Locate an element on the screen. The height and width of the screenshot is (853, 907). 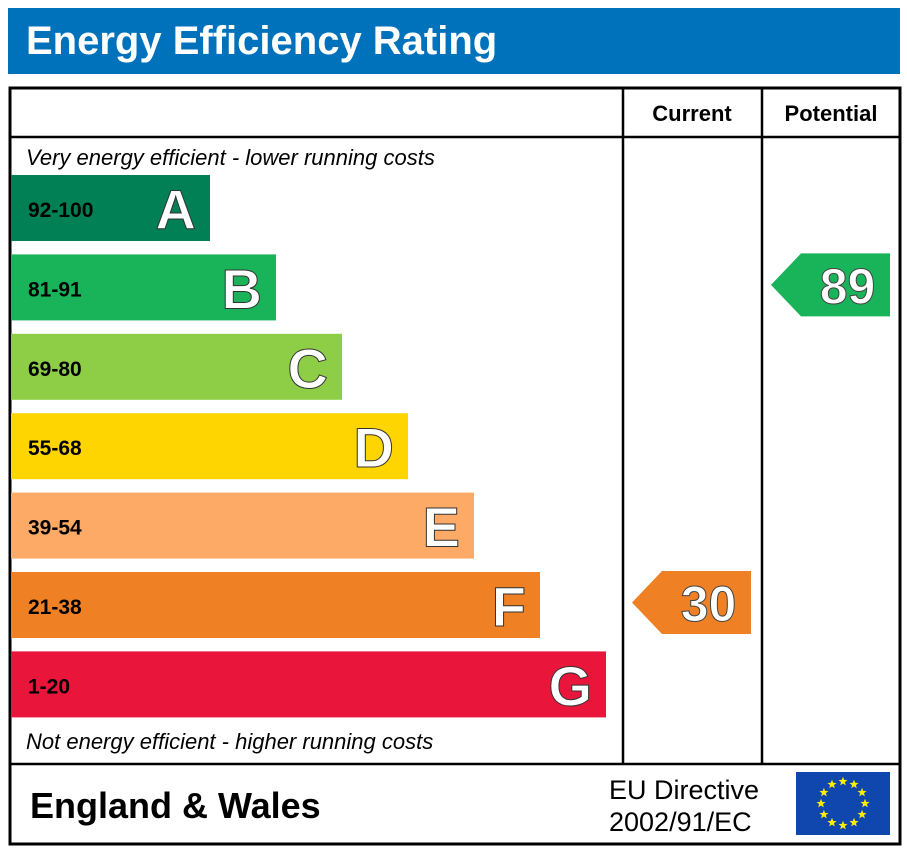
band-g: 1-20 G is located at coordinates (308, 684).